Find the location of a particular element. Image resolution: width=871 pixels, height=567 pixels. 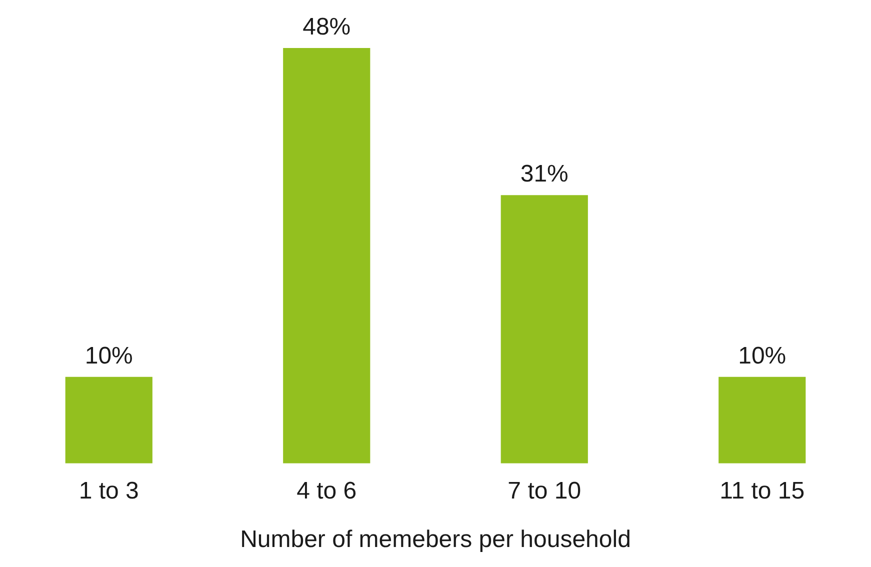

x-tick-label: 11 to 15 is located at coordinates (762, 490).